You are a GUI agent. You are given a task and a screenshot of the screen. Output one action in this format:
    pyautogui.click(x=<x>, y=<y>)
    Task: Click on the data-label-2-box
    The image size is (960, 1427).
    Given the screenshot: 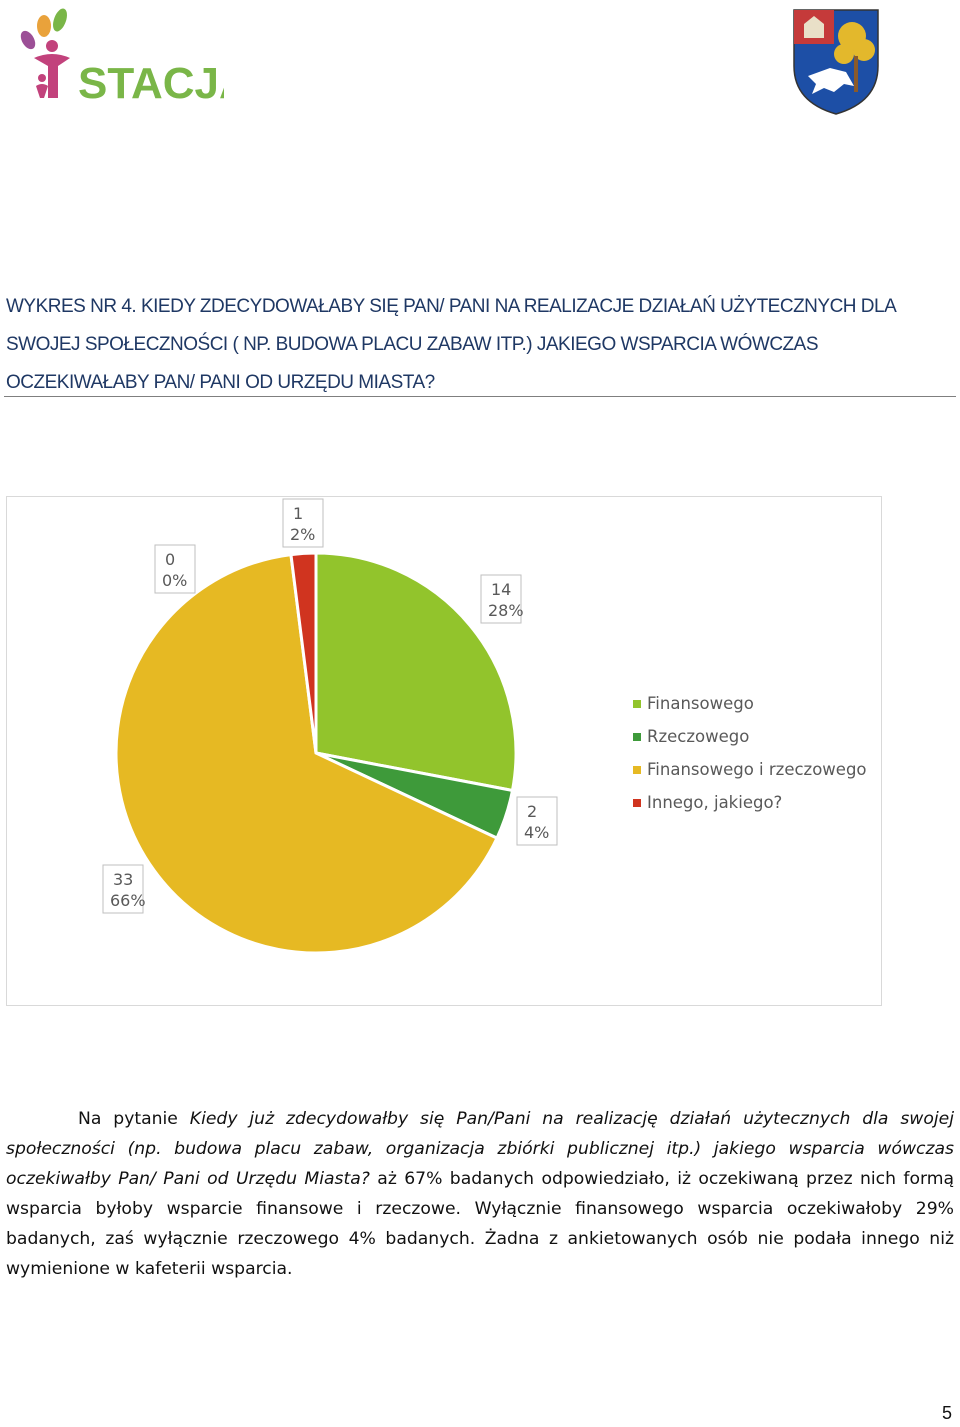 What is the action you would take?
    pyautogui.click(x=537, y=821)
    